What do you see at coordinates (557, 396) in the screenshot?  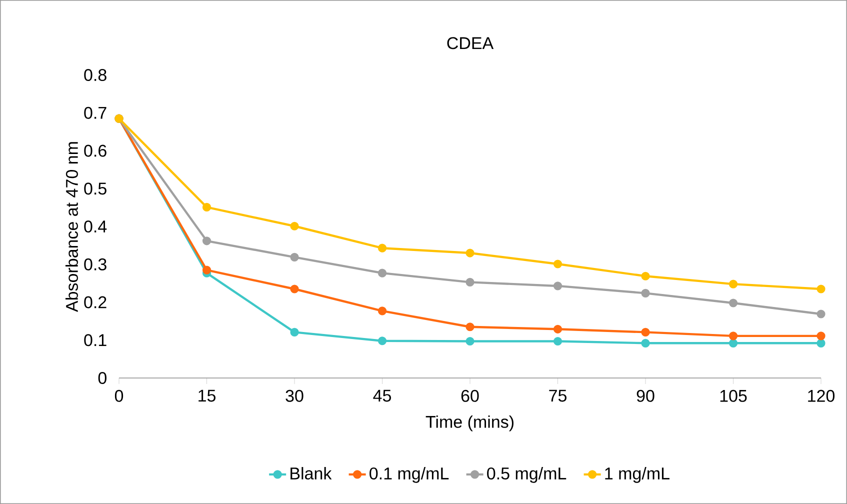 I see `x-tick-label: 75` at bounding box center [557, 396].